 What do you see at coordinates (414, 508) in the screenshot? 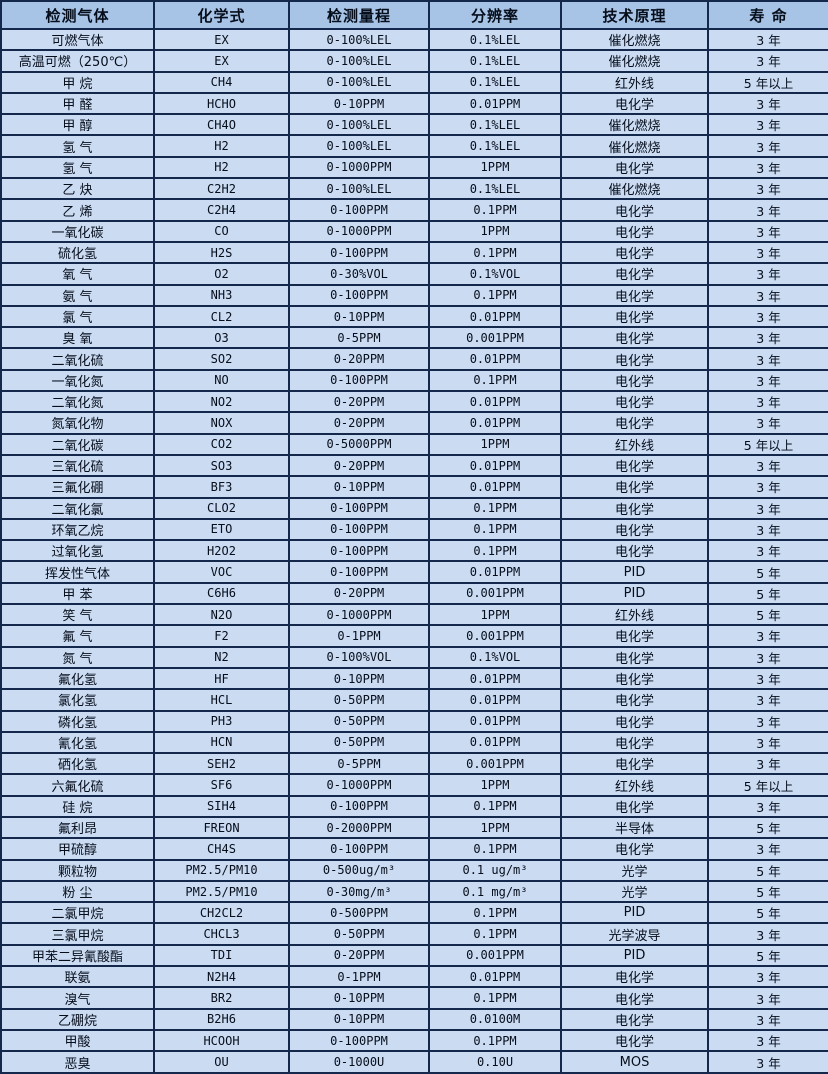
I see `table-row: 二氧化氯 CLO2 0-100PPM 0.1PPM 电化学 3 年` at bounding box center [414, 508].